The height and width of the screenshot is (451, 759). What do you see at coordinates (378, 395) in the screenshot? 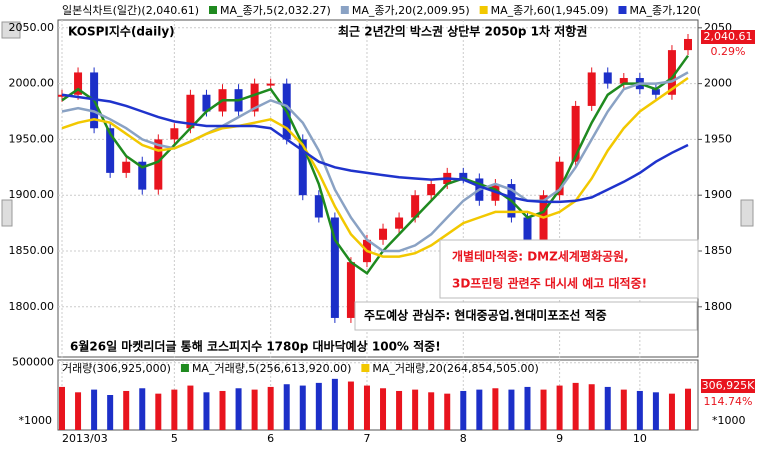
I see `volume-frame` at bounding box center [378, 395].